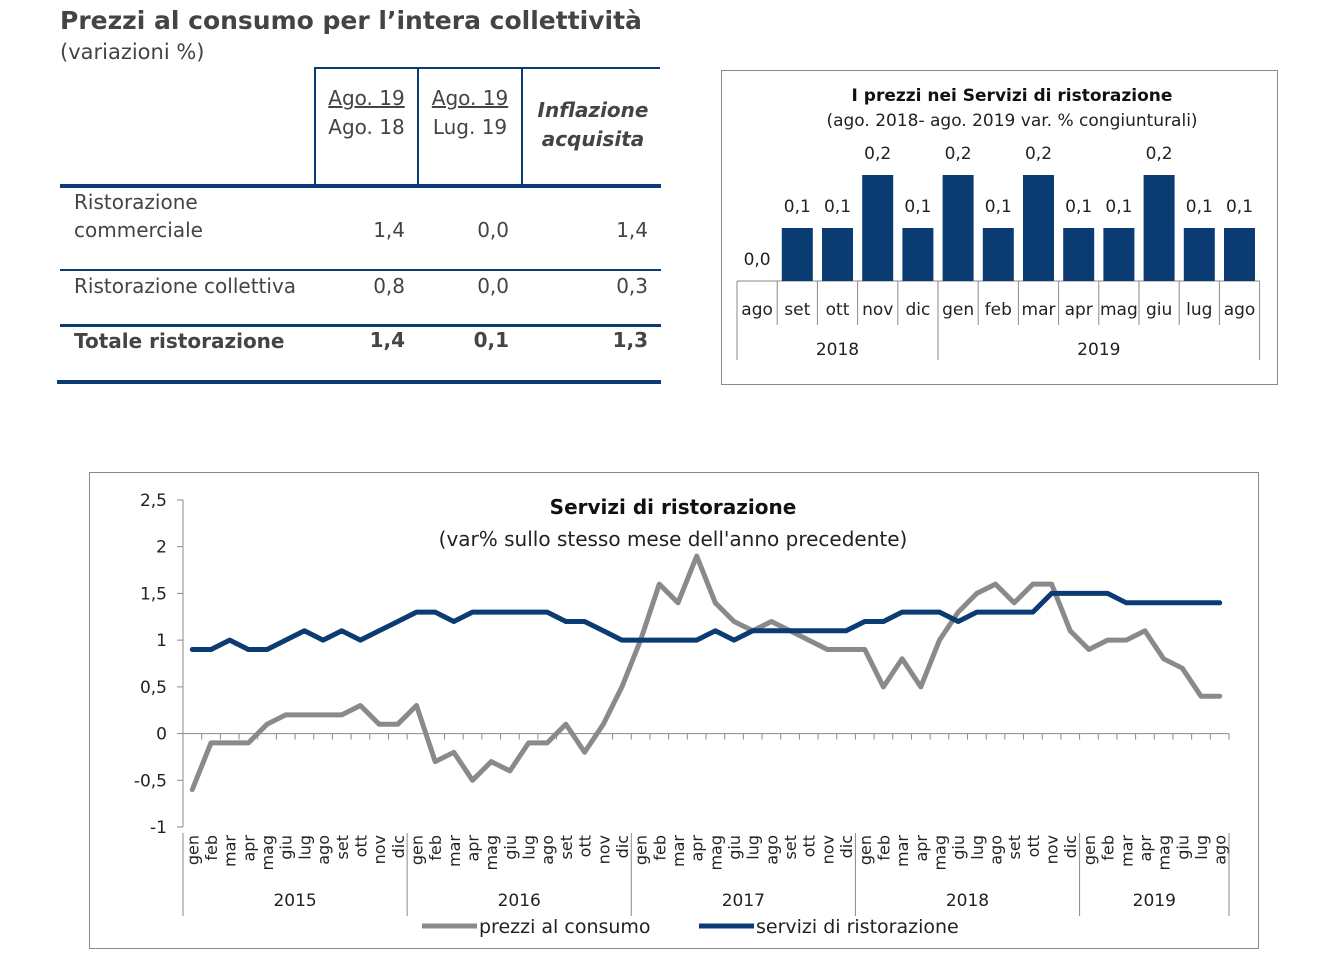  Describe the element at coordinates (132, 52) in the screenshot. I see `table-subtitle: (variazioni %)` at that location.